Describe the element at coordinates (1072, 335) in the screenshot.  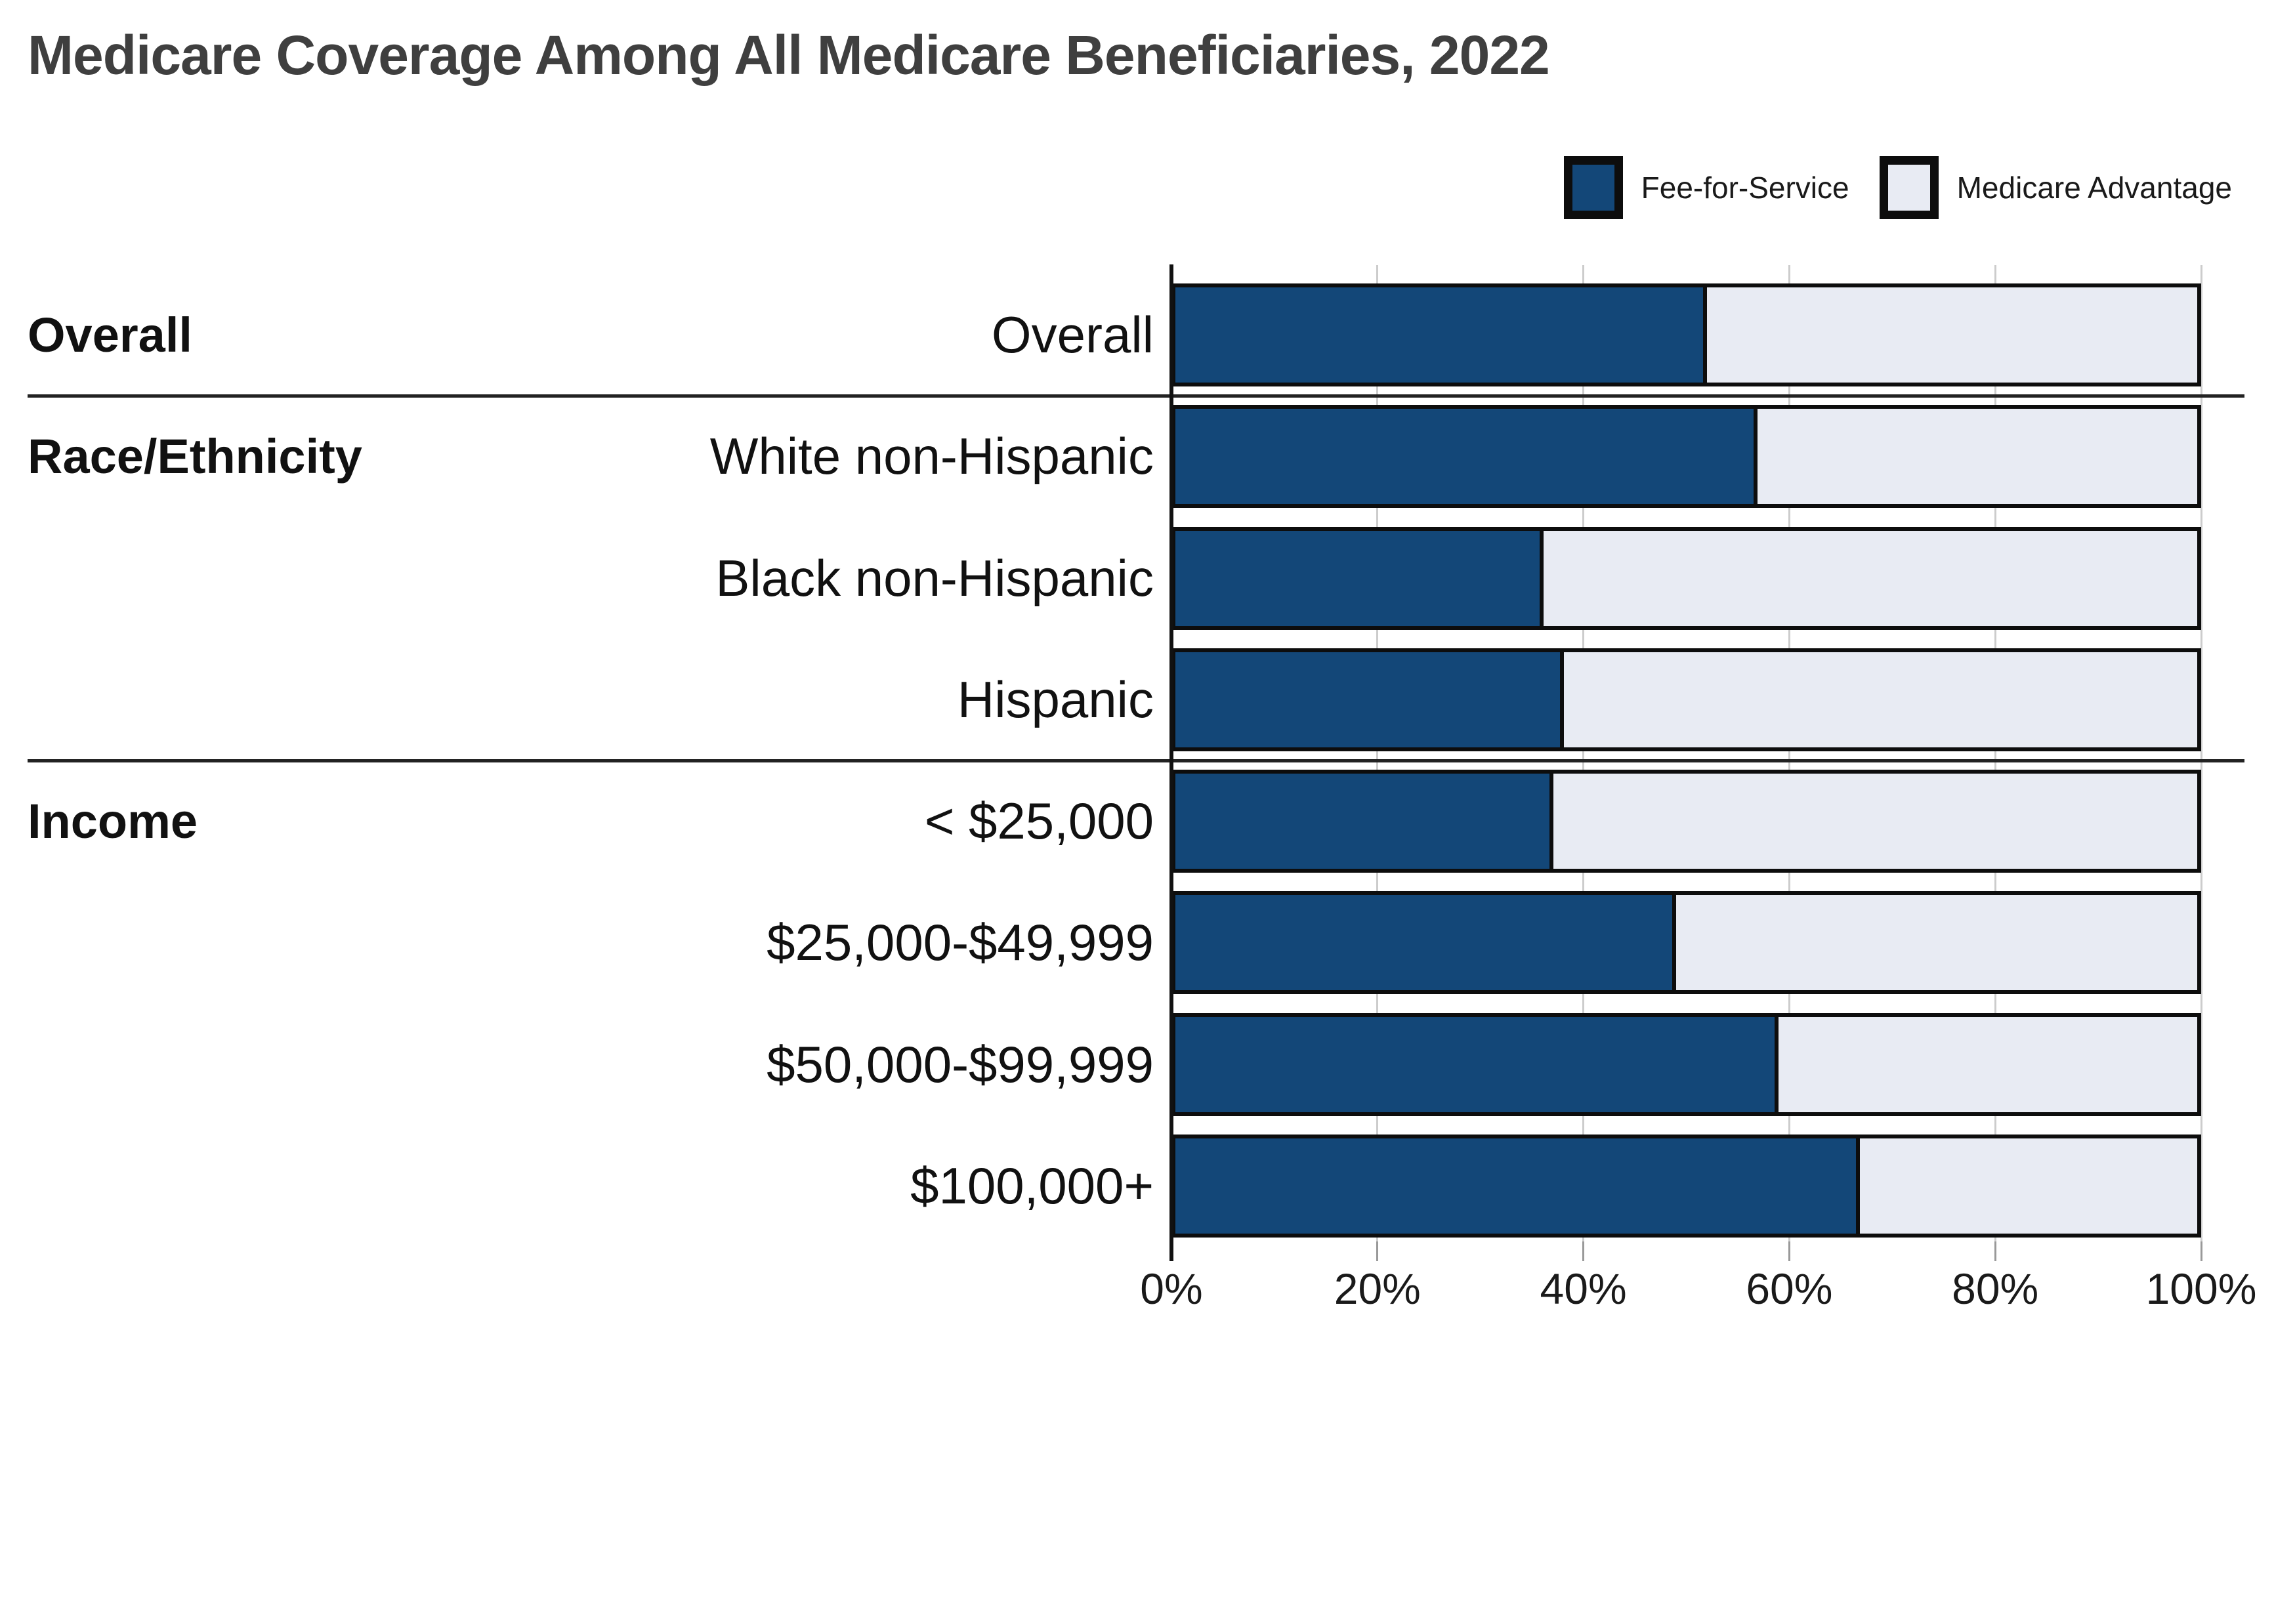
I see `row-label: Overall` at that location.